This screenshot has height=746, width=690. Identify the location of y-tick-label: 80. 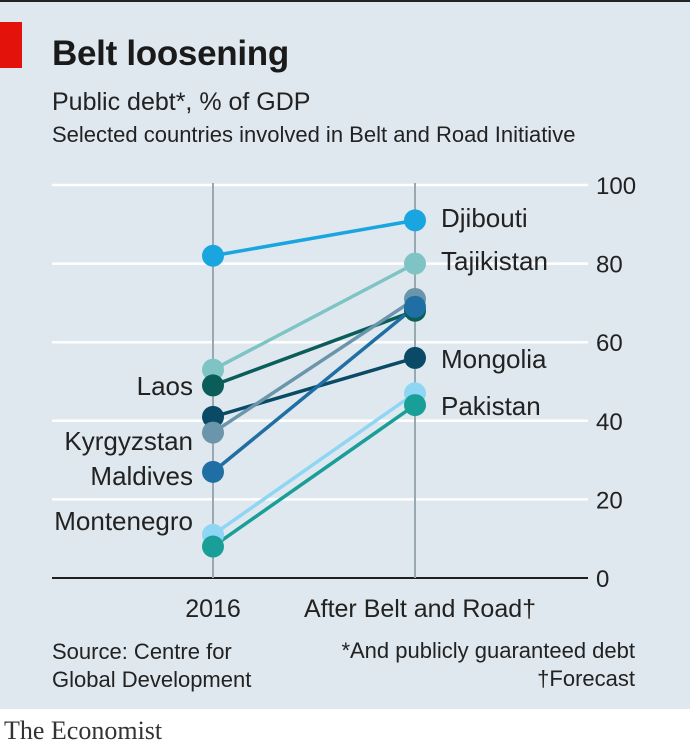
(609, 265).